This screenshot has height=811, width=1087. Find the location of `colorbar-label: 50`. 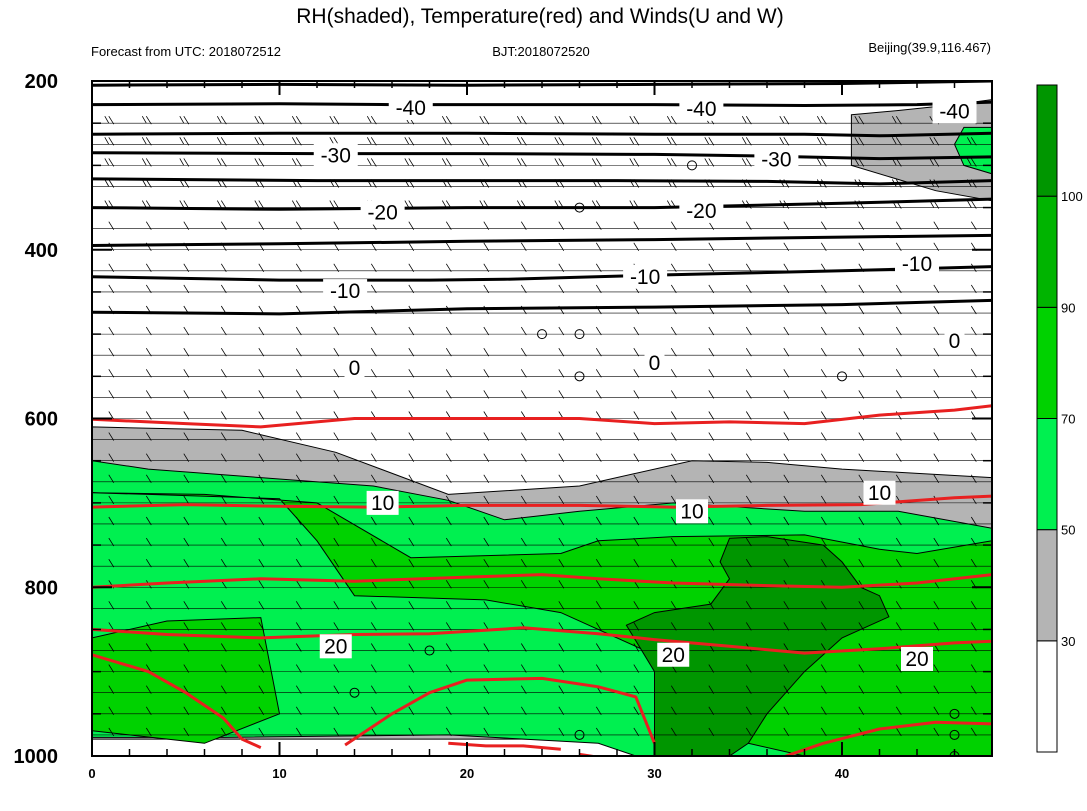

colorbar-label: 50 is located at coordinates (1068, 530).